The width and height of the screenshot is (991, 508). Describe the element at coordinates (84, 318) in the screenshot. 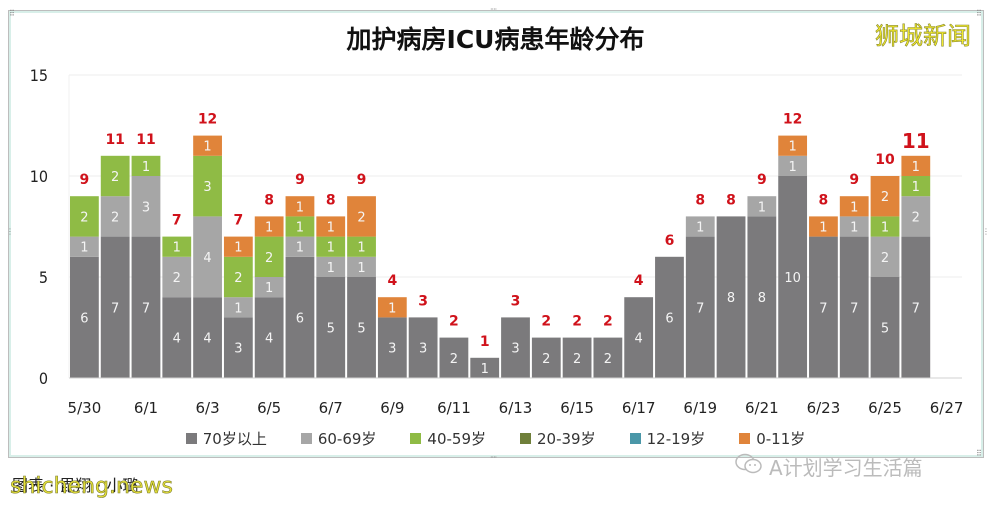

I see `segment-value-label: 6` at that location.